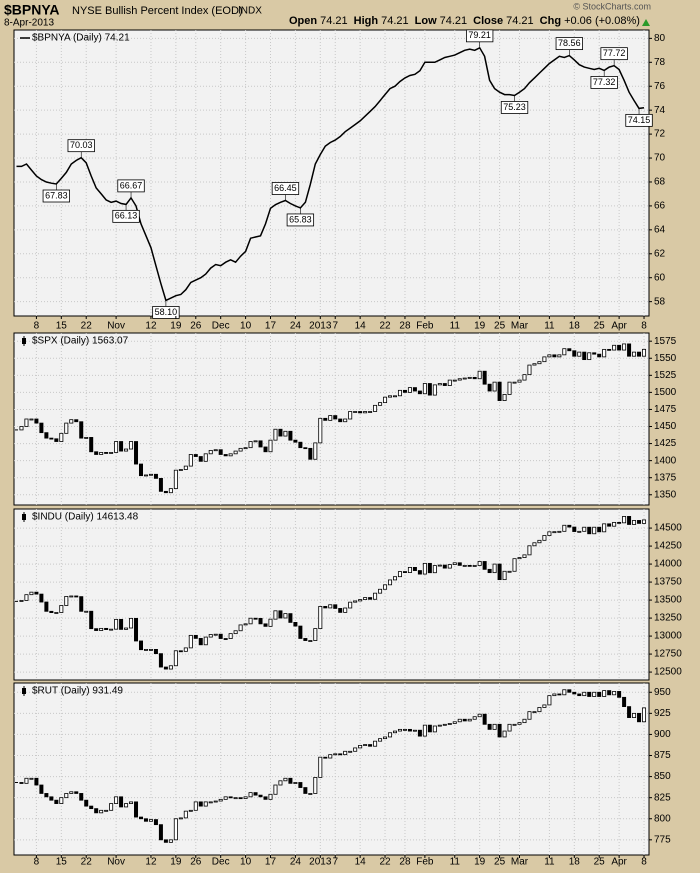 The image size is (700, 873). I want to click on y-tick-label: 60, so click(660, 277).